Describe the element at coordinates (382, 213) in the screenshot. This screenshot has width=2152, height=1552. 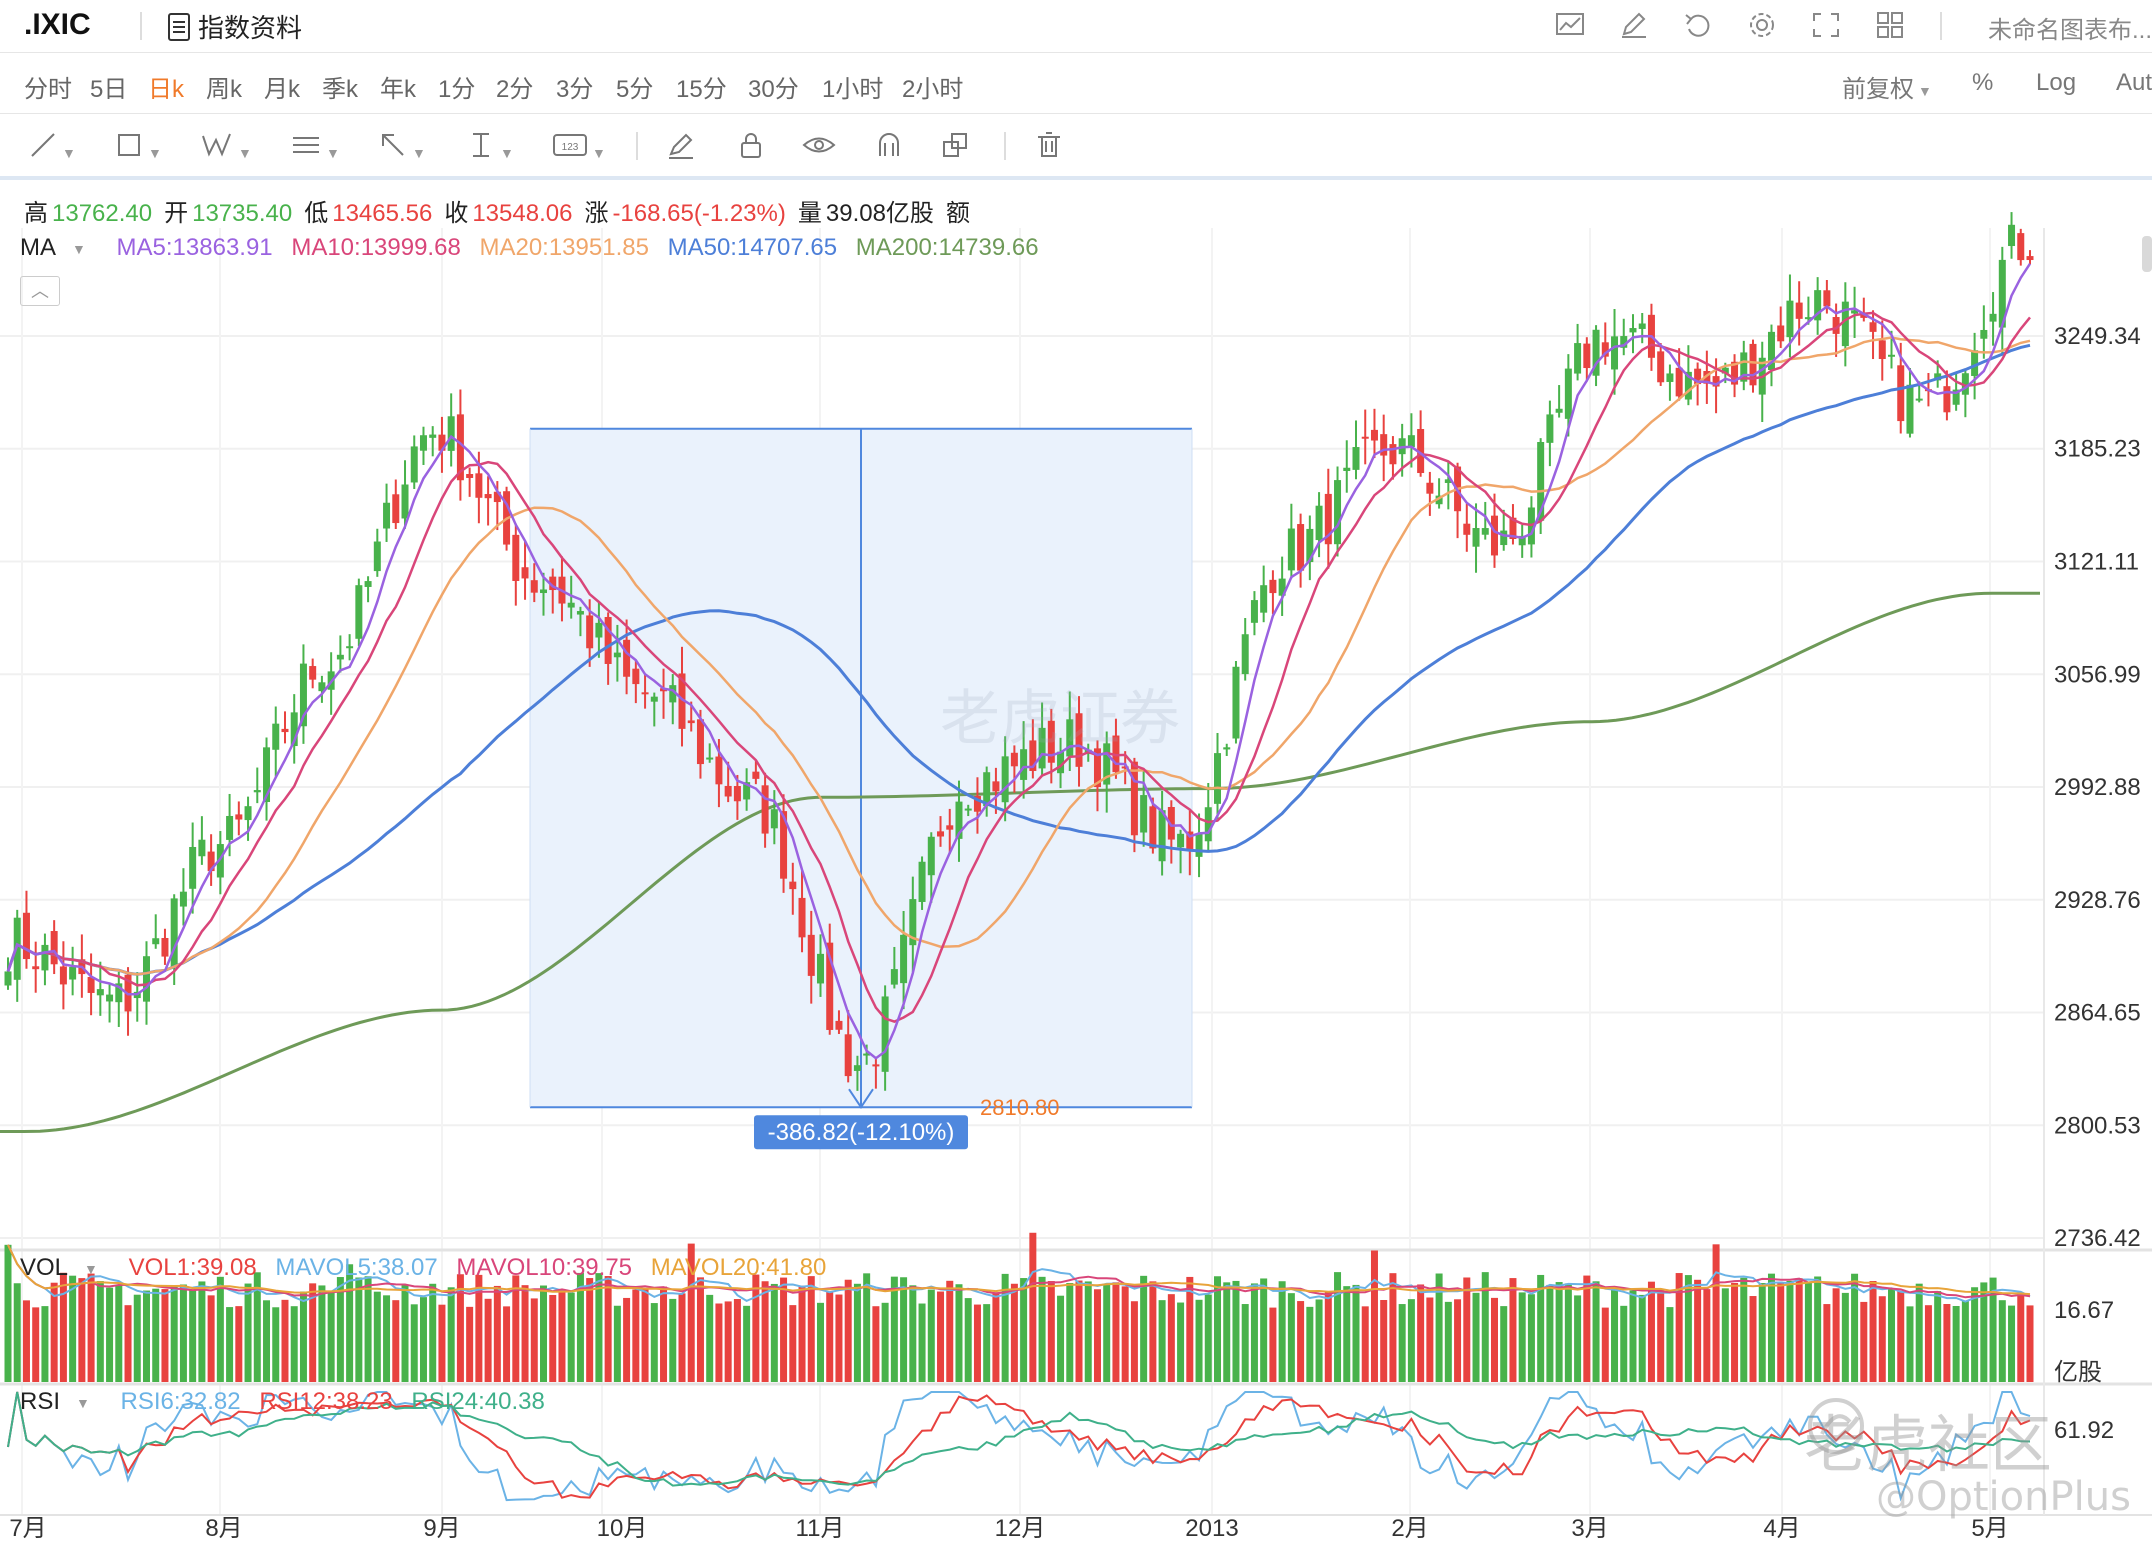
I see `low-value: 13465.56` at that location.